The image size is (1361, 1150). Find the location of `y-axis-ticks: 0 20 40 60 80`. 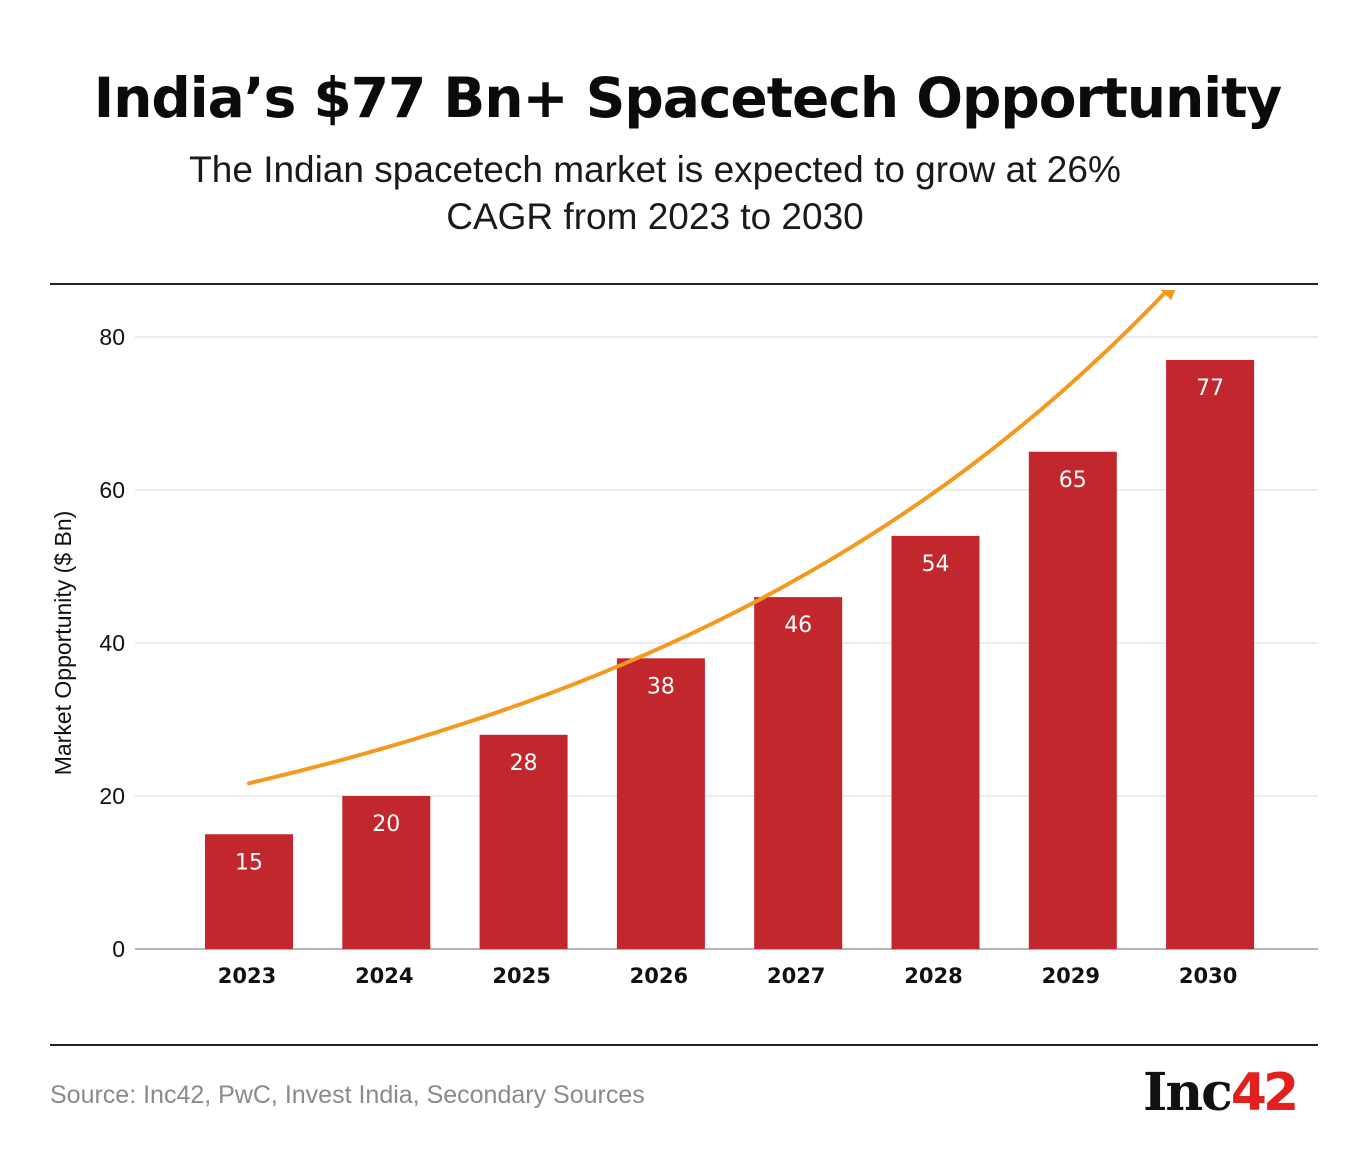

y-axis-ticks: 0 20 40 60 80 is located at coordinates (112, 643).